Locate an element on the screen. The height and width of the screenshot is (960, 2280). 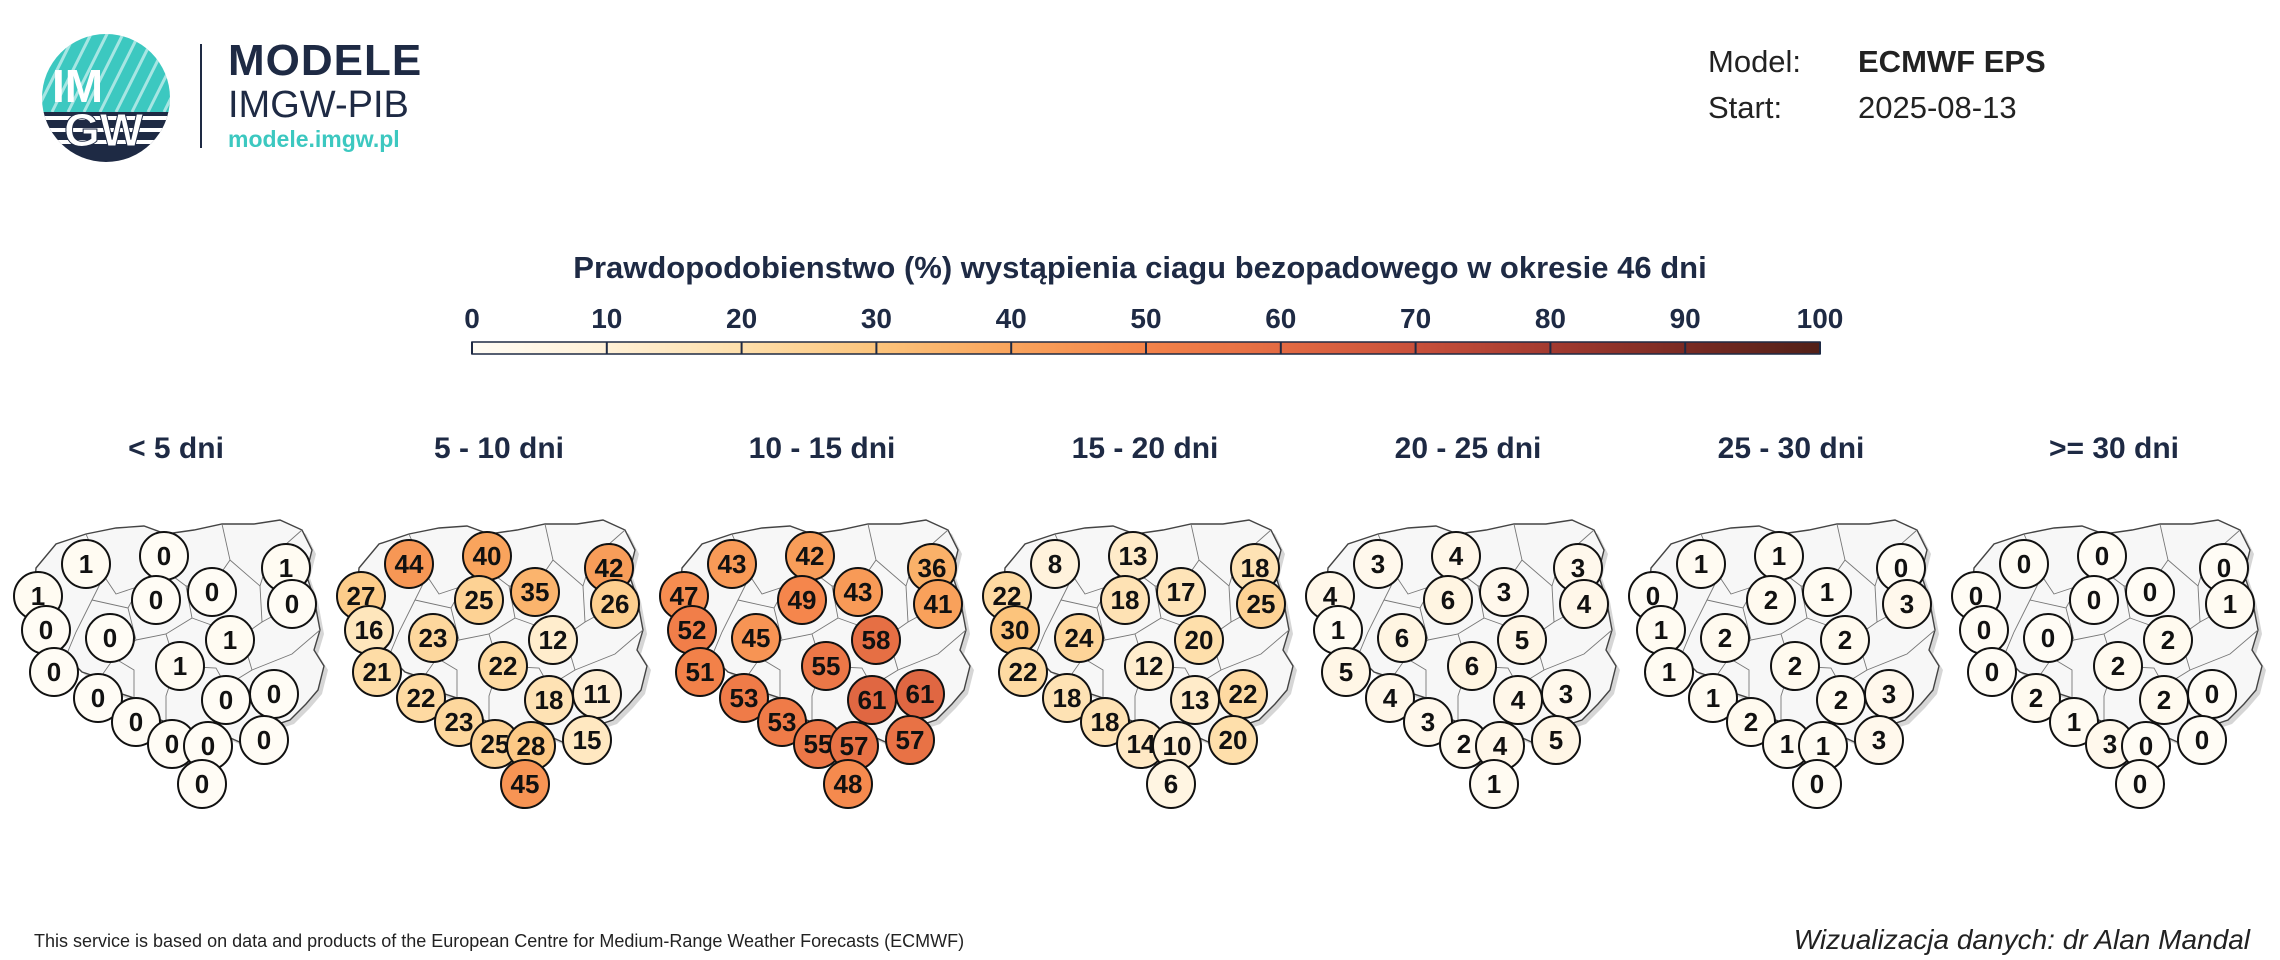
colorbar-tick-label: 40 is located at coordinates (1011, 318).